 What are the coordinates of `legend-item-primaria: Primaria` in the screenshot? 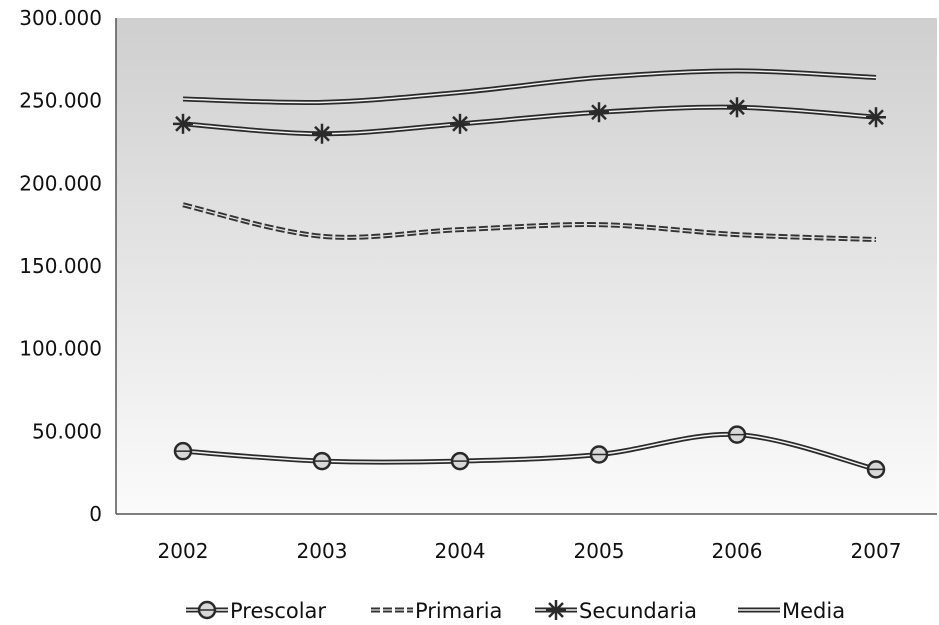 It's located at (436, 611).